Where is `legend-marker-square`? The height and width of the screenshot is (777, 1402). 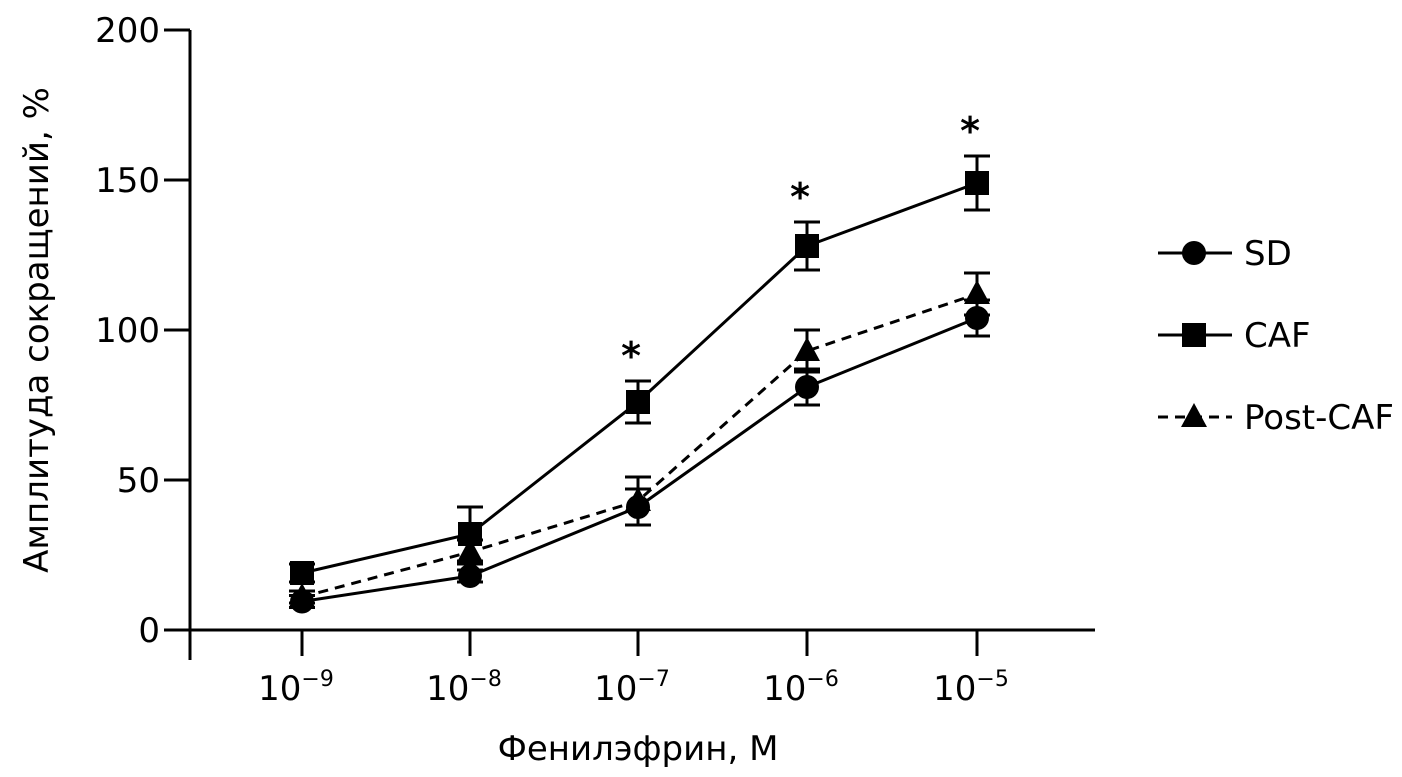 legend-marker-square is located at coordinates (1194, 335).